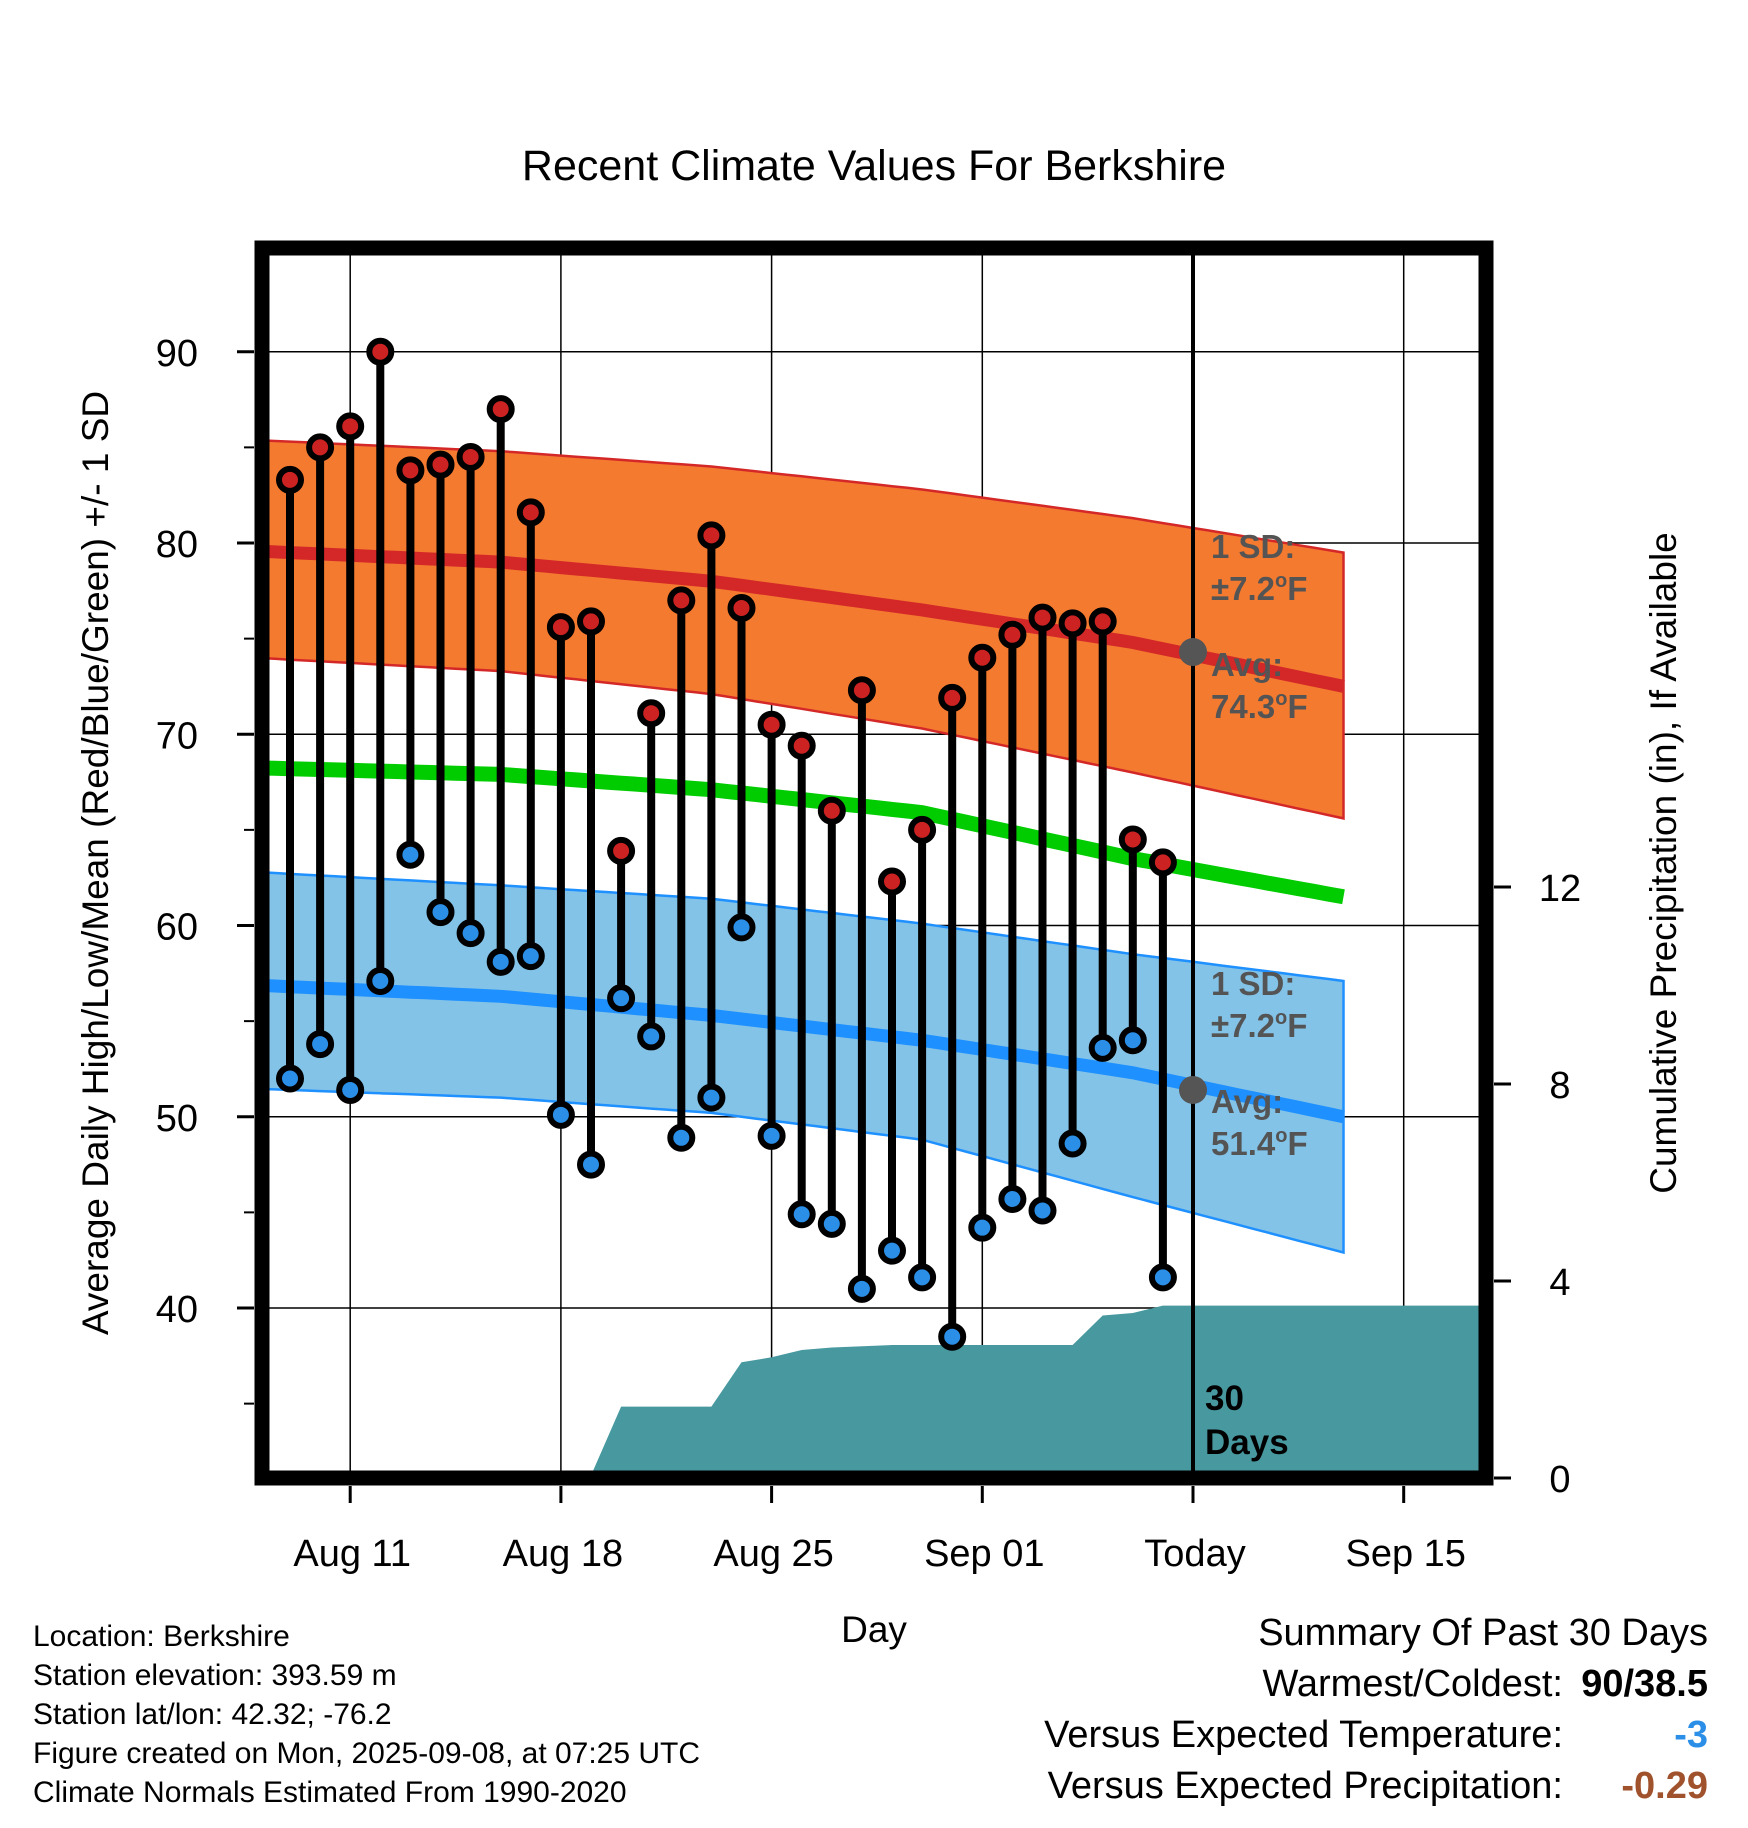 Image resolution: width=1748 pixels, height=1828 pixels. What do you see at coordinates (1405, 1554) in the screenshot?
I see `x-tick-label: Sep 15` at bounding box center [1405, 1554].